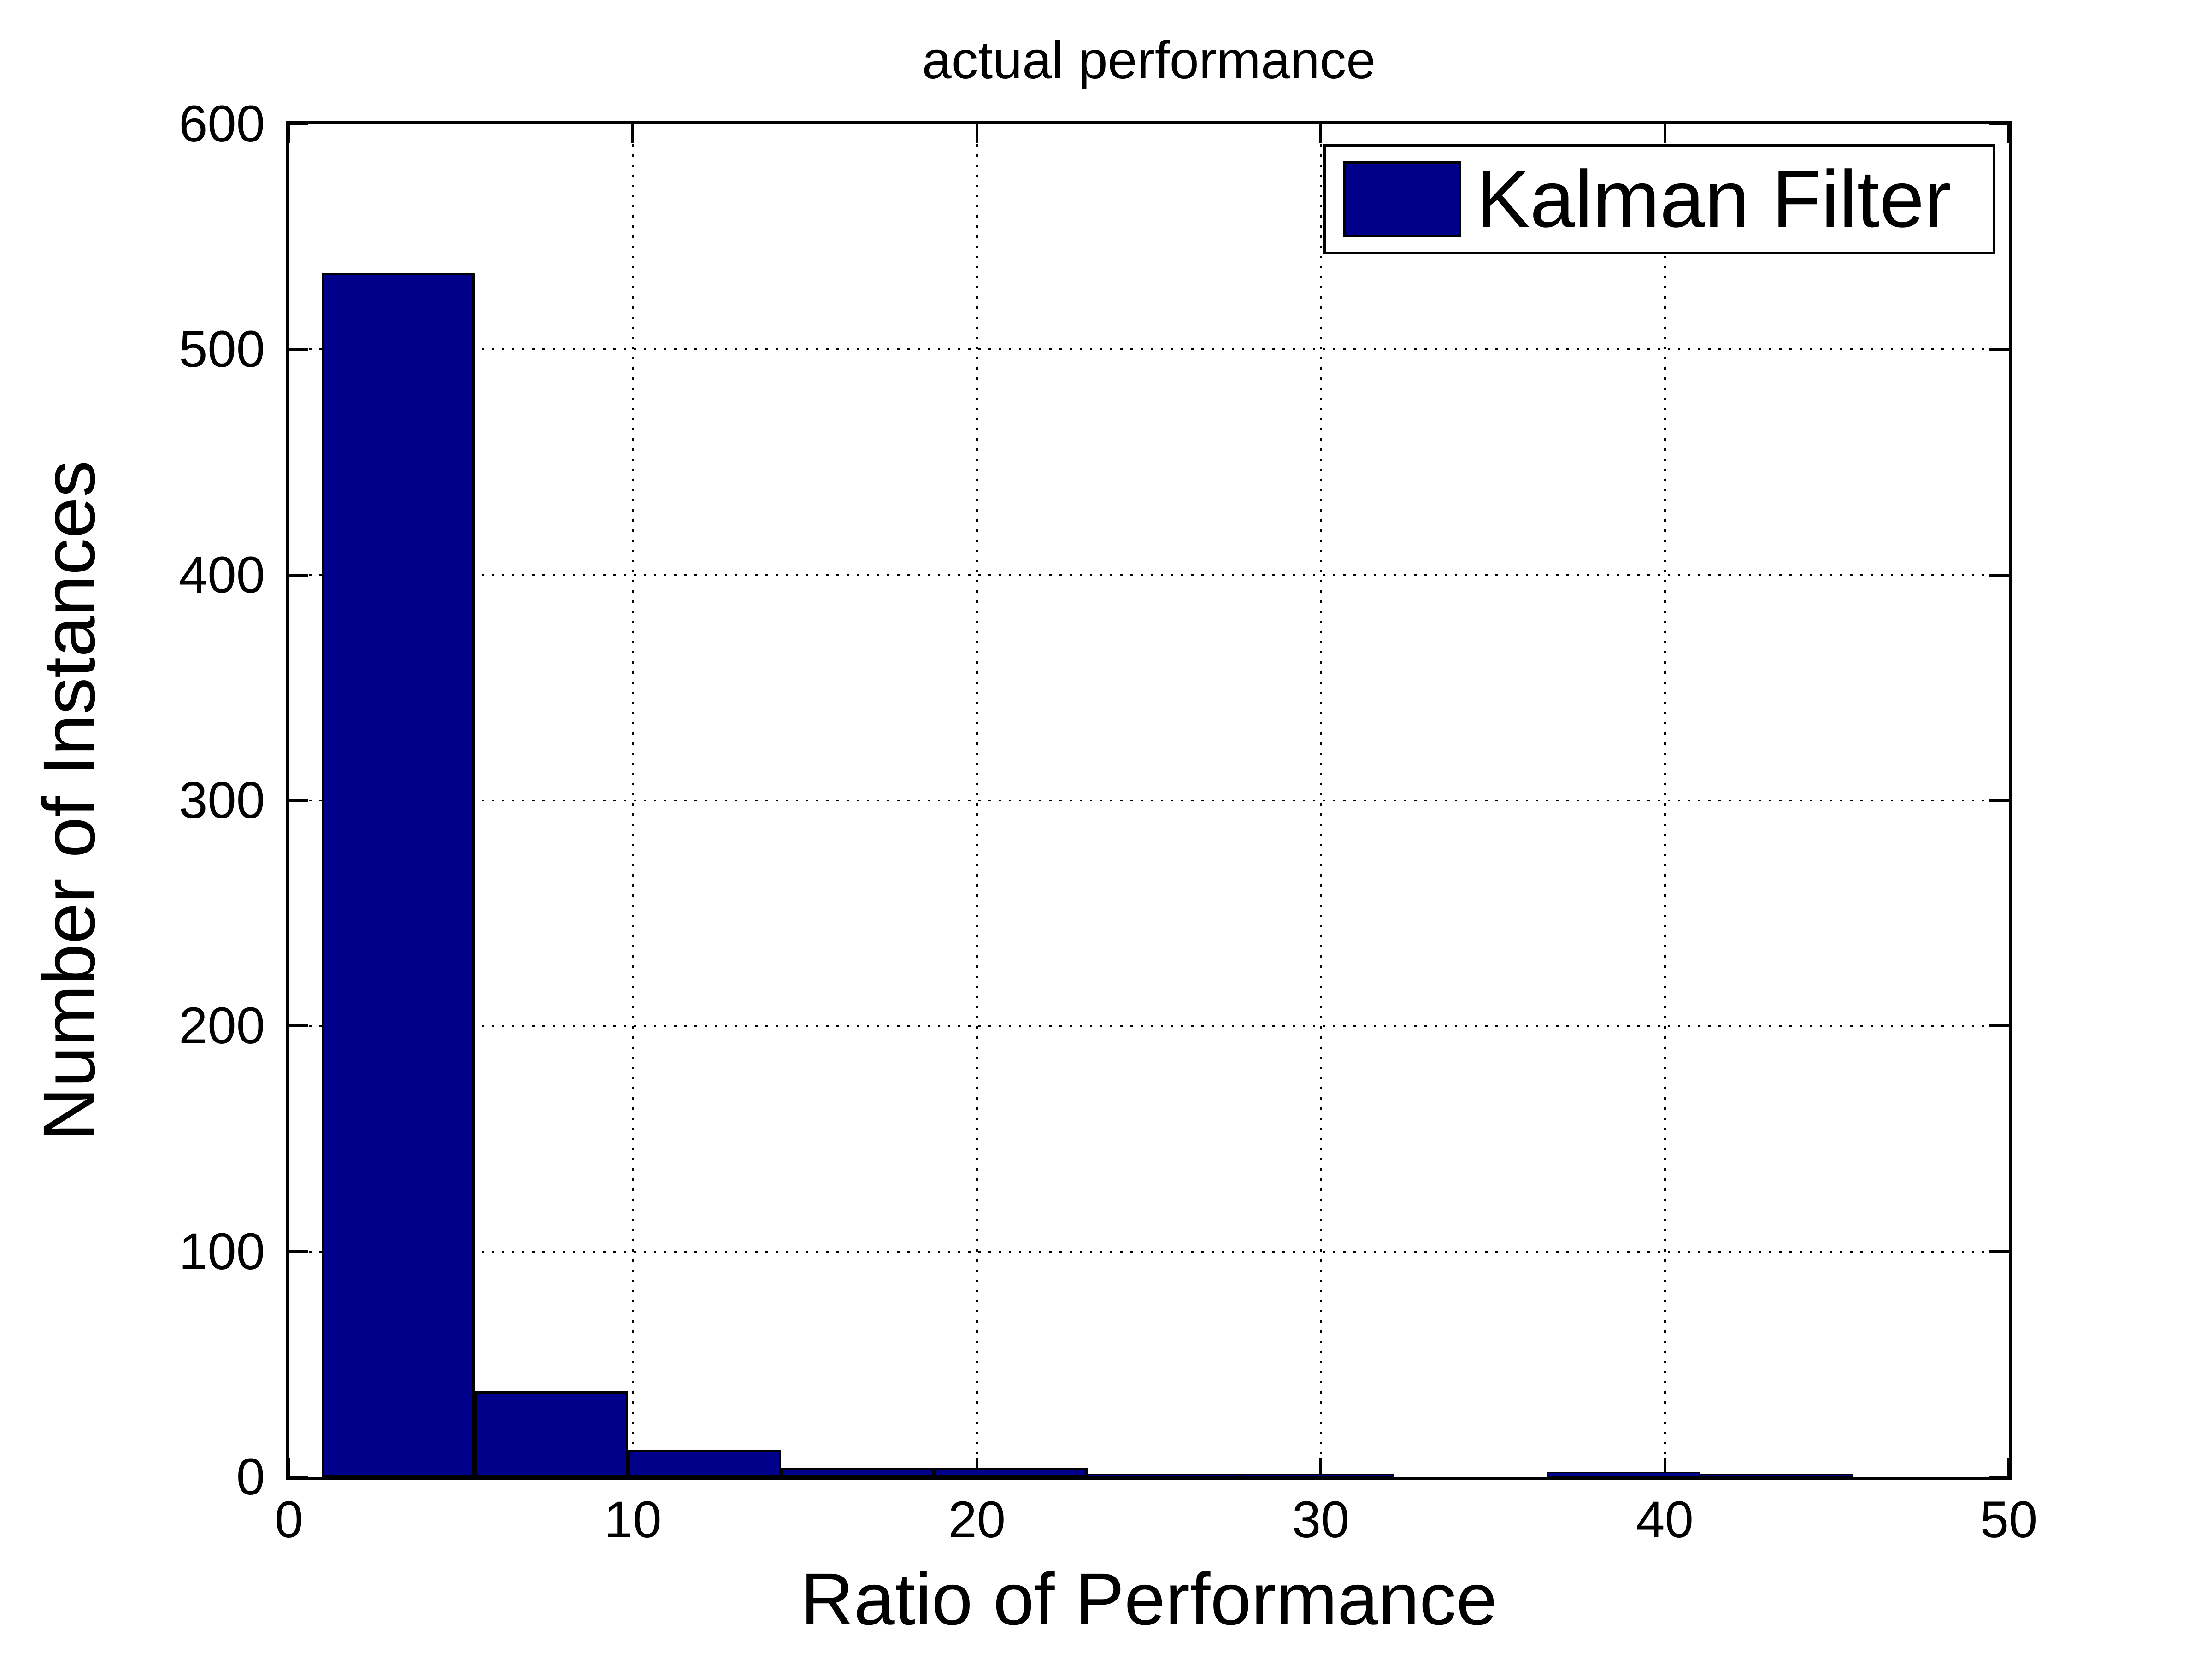 This screenshot has height=1659, width=2212. What do you see at coordinates (1149, 60) in the screenshot?
I see `chart-title: actual performance` at bounding box center [1149, 60].